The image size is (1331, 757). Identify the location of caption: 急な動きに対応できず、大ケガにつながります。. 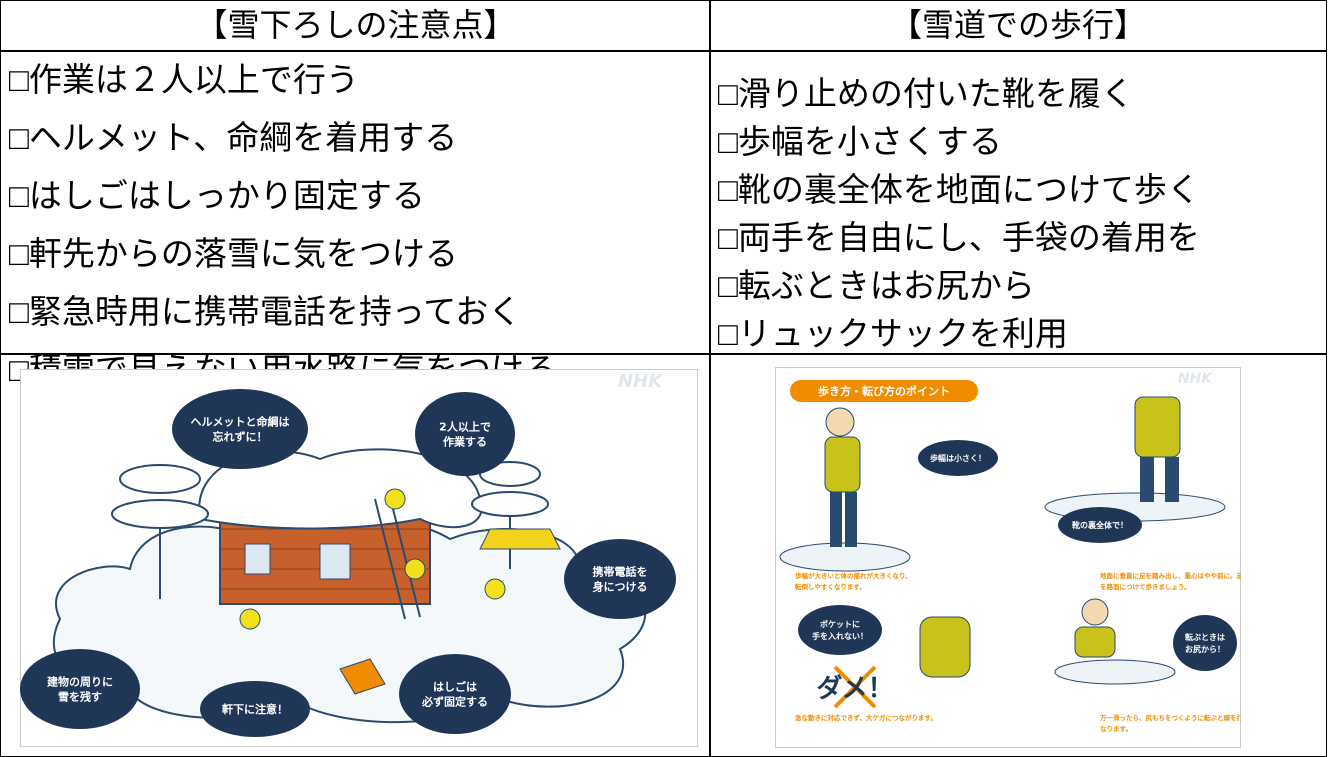
(866, 717).